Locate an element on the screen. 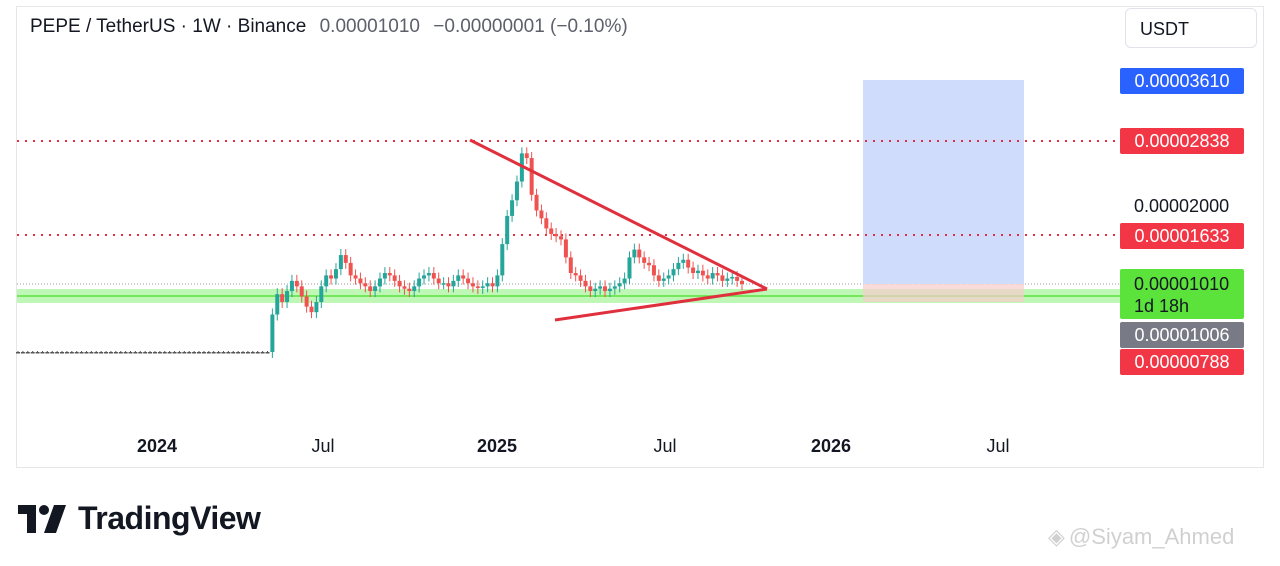 The height and width of the screenshot is (566, 1280). tradingview-logo: TradingView is located at coordinates (139, 518).